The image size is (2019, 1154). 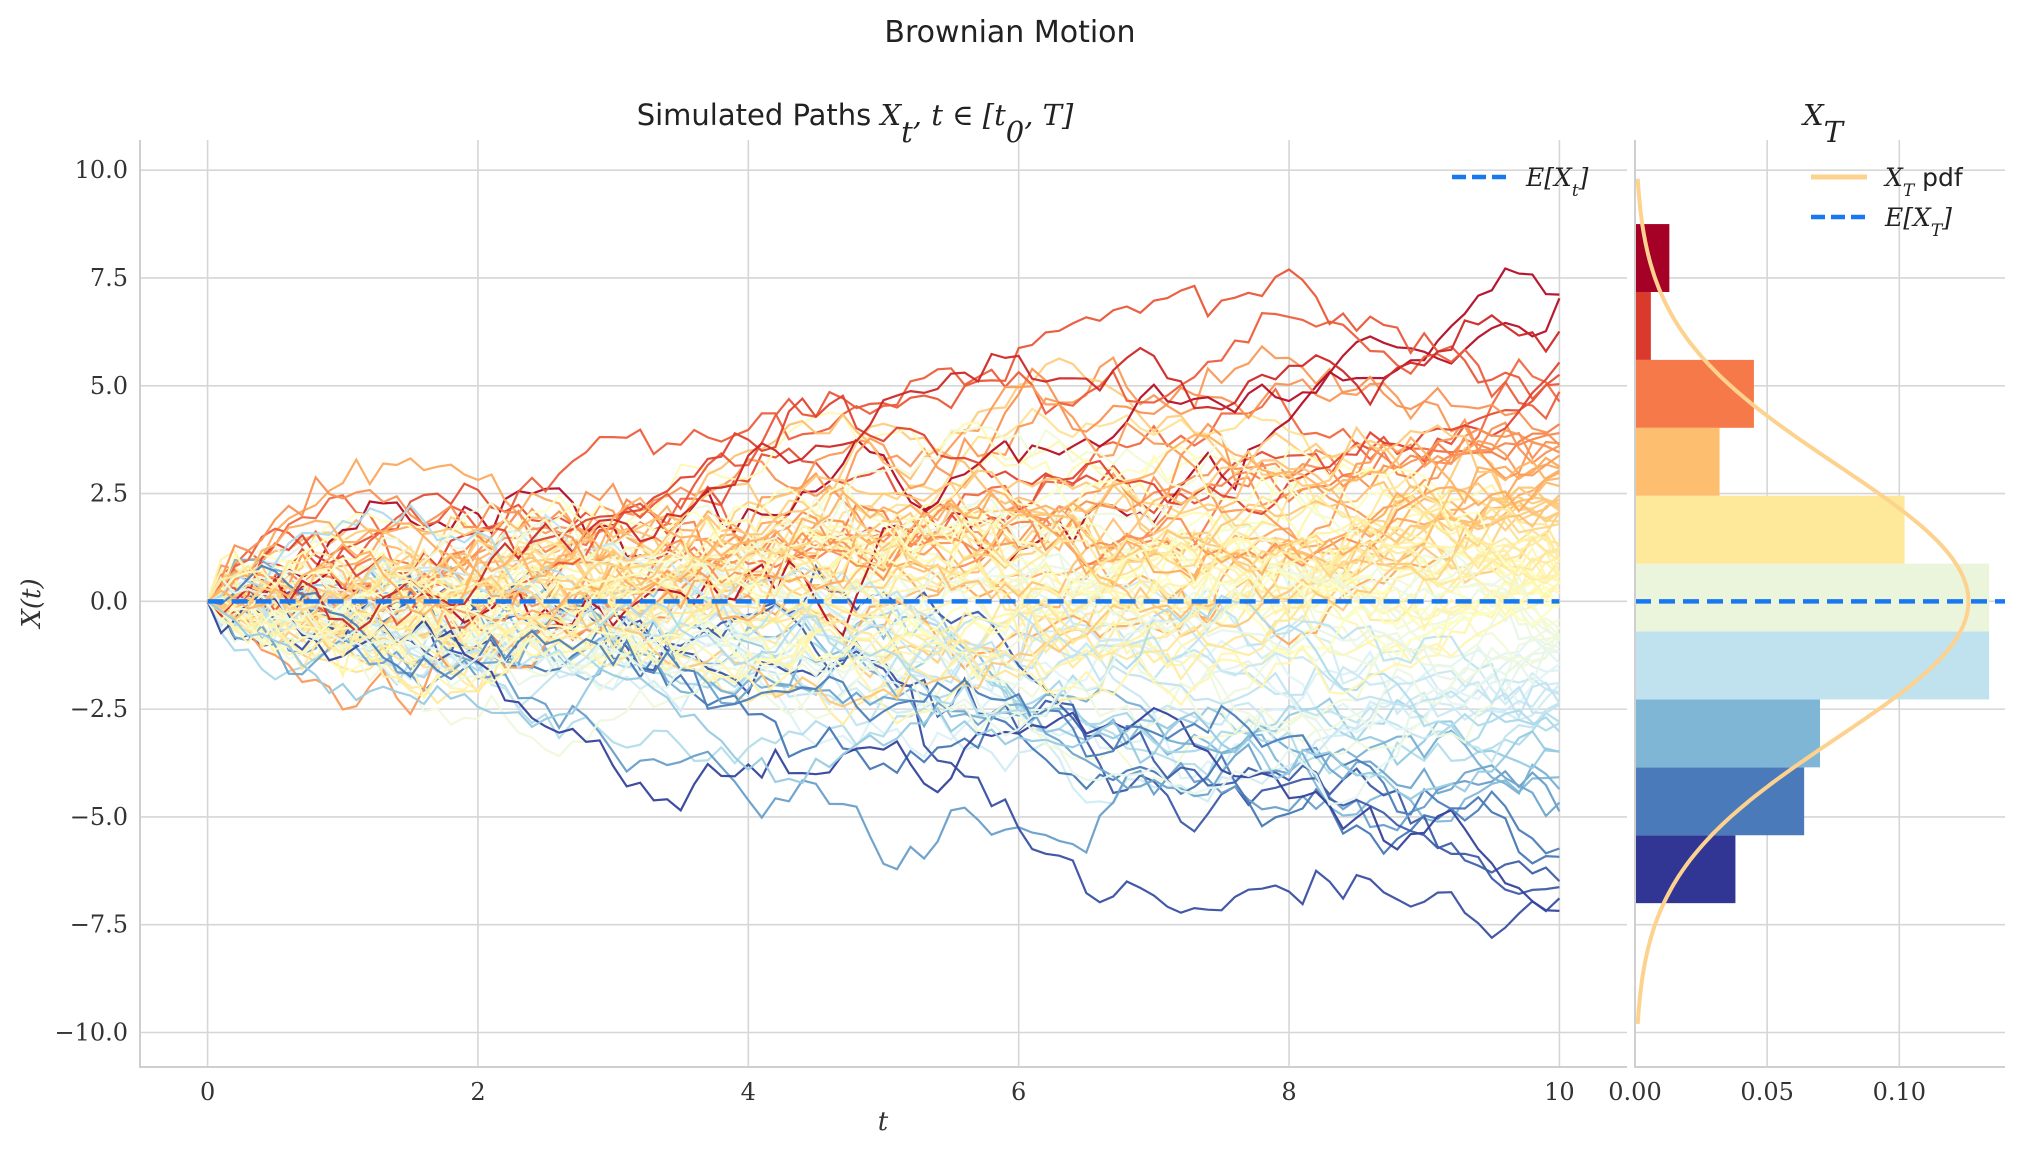 I want to click on main-plot-legend: E[Xt], so click(x=1520, y=182).